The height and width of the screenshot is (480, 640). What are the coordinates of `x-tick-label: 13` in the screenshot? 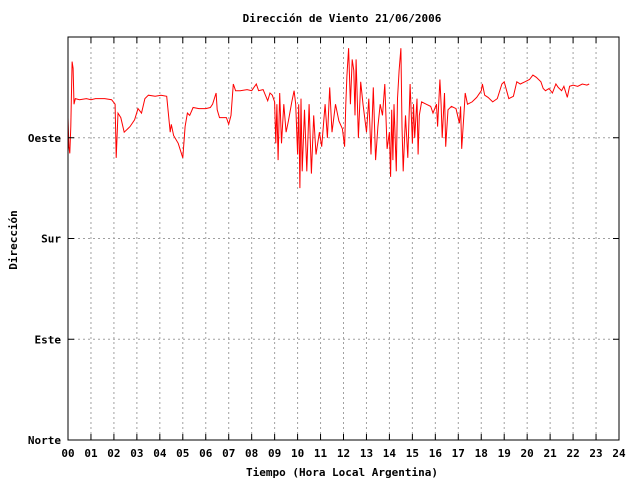 It's located at (366, 453).